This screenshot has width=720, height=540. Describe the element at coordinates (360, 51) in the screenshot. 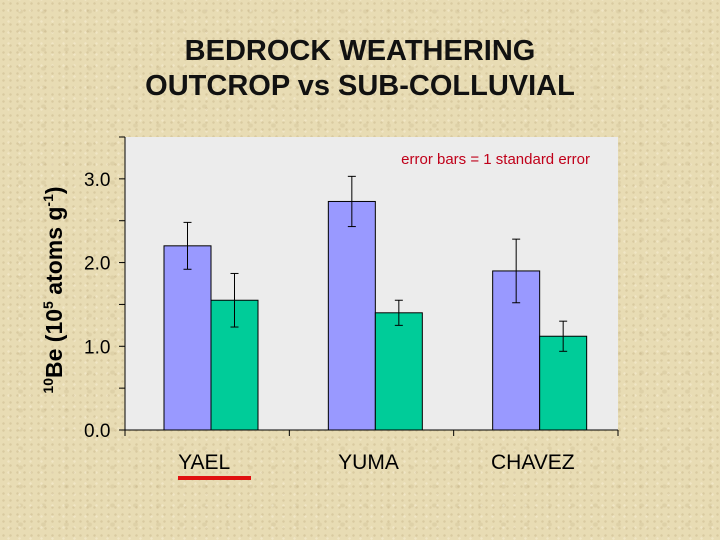

I see `chart-title-line-1: BEDROCK WEATHERING` at that location.